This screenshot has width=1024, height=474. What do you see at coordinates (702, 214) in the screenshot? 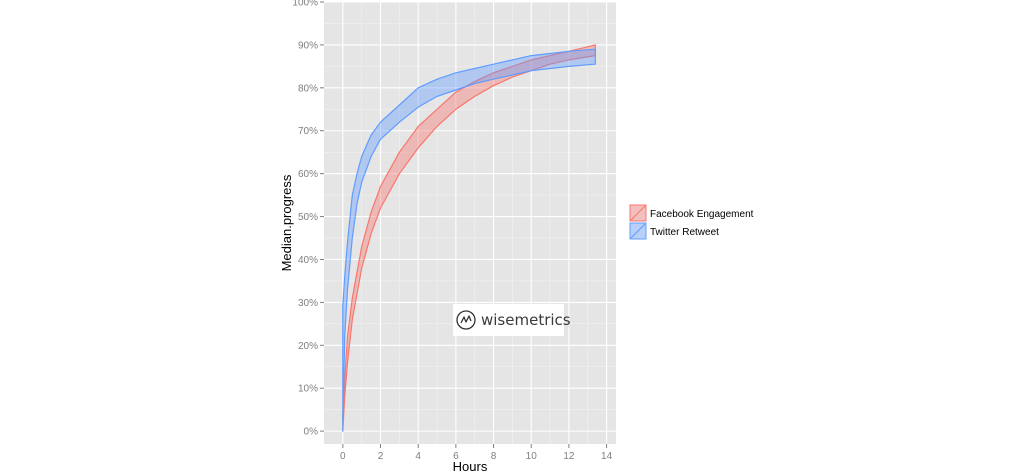
I see `legend-label-facebook-engagement: Facebook Engagement` at bounding box center [702, 214].